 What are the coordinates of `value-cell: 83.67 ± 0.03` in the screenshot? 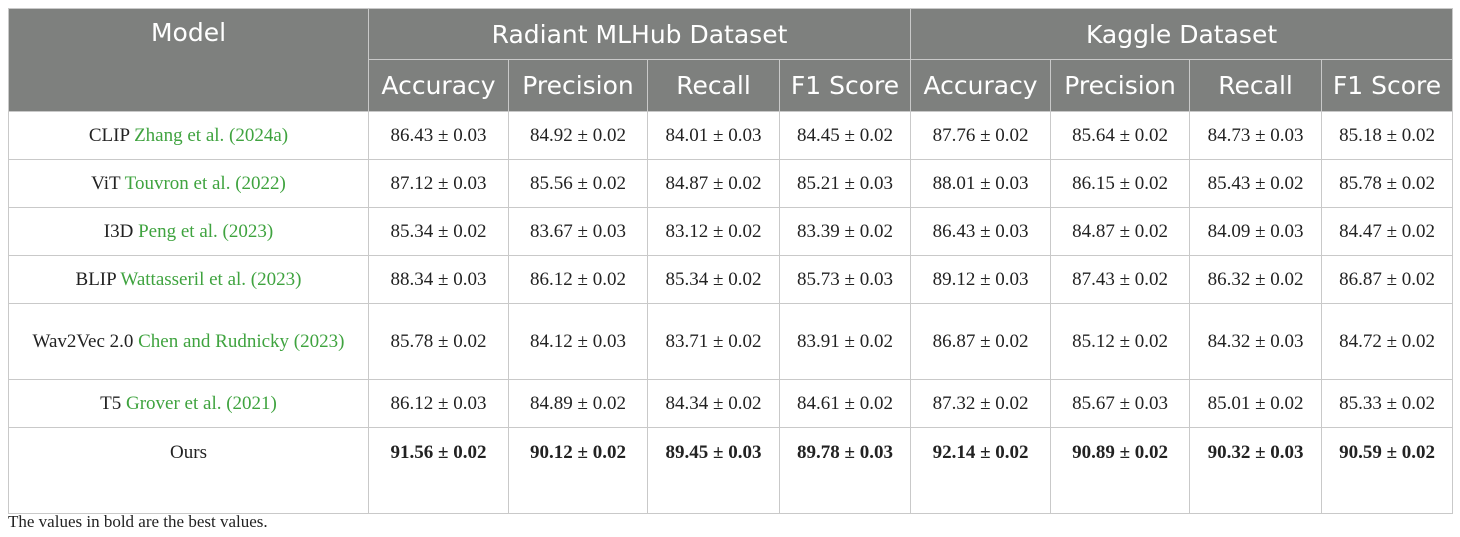 It's located at (578, 231).